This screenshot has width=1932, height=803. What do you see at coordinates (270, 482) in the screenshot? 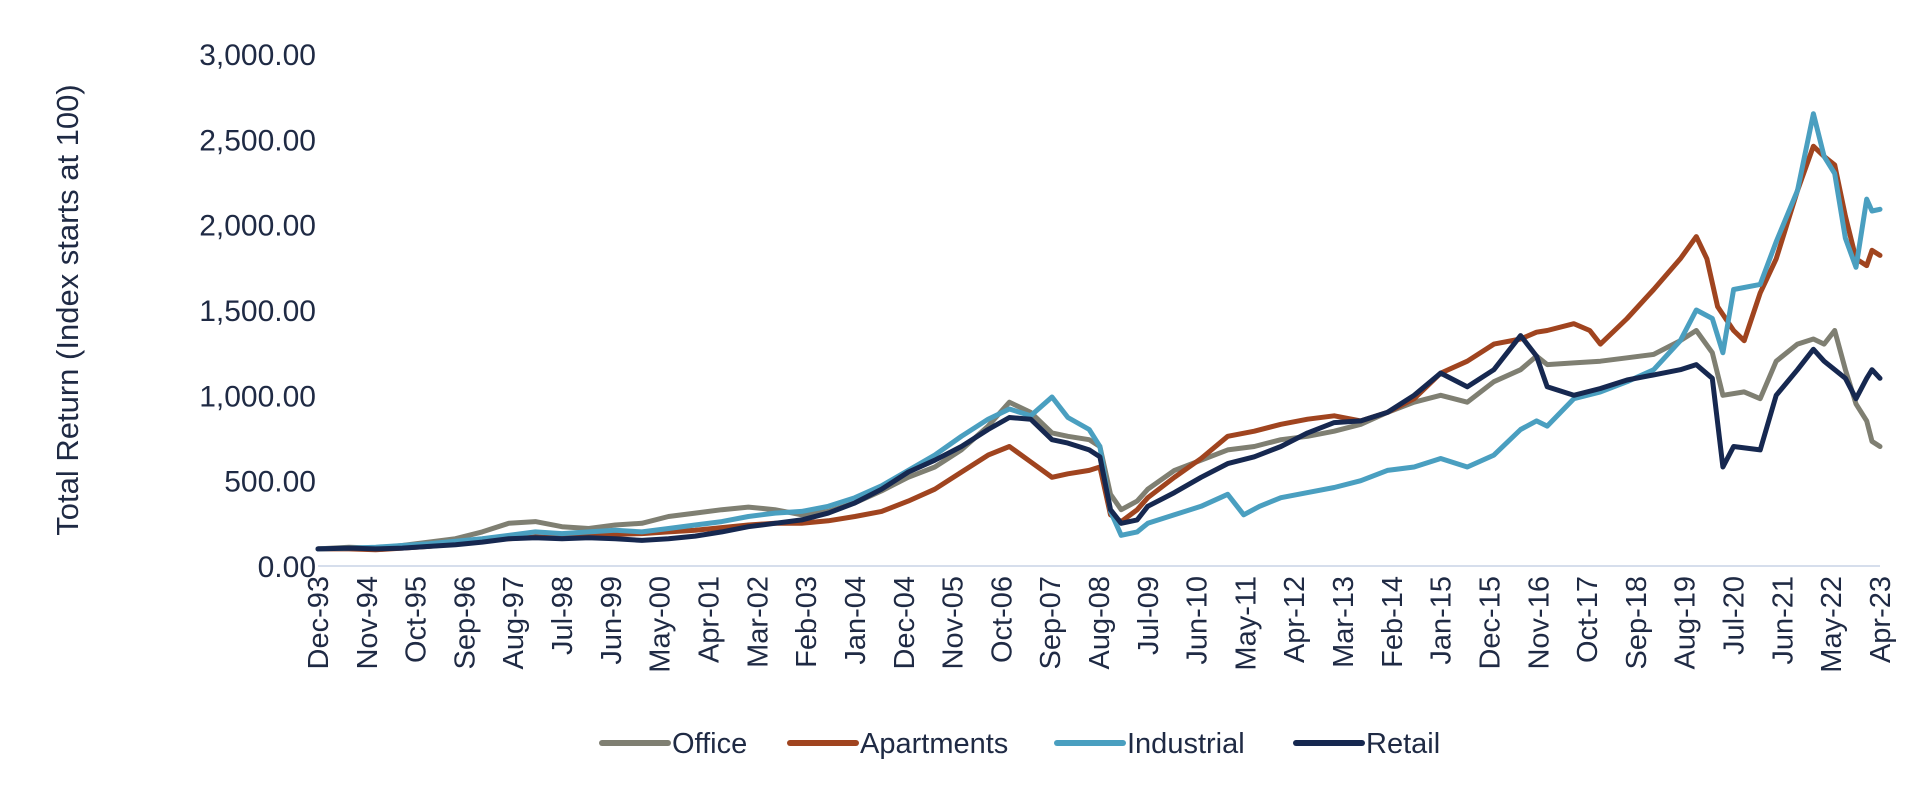
I see `y-tick-label: 500.00` at bounding box center [270, 482].